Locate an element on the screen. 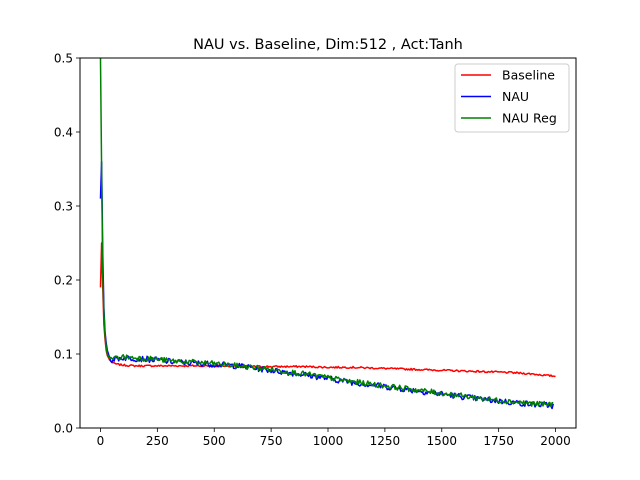 The height and width of the screenshot is (480, 640). y-tick-label: 0.4 is located at coordinates (63, 133).